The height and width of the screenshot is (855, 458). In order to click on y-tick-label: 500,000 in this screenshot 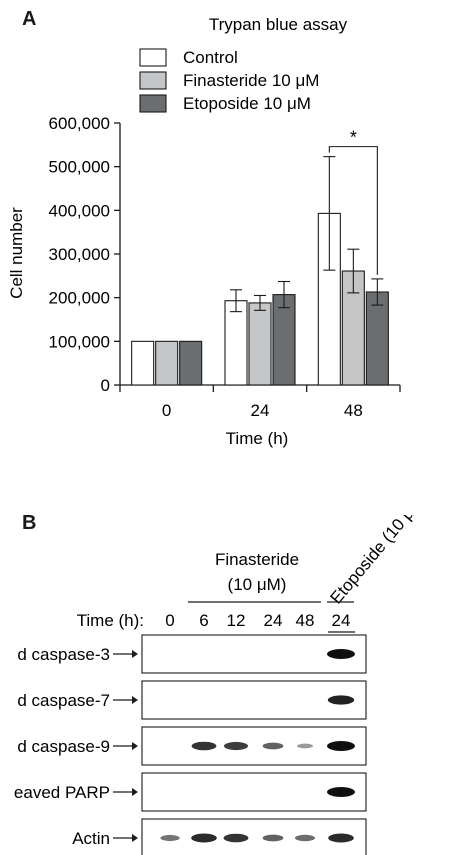, I will do `click(79, 167)`.